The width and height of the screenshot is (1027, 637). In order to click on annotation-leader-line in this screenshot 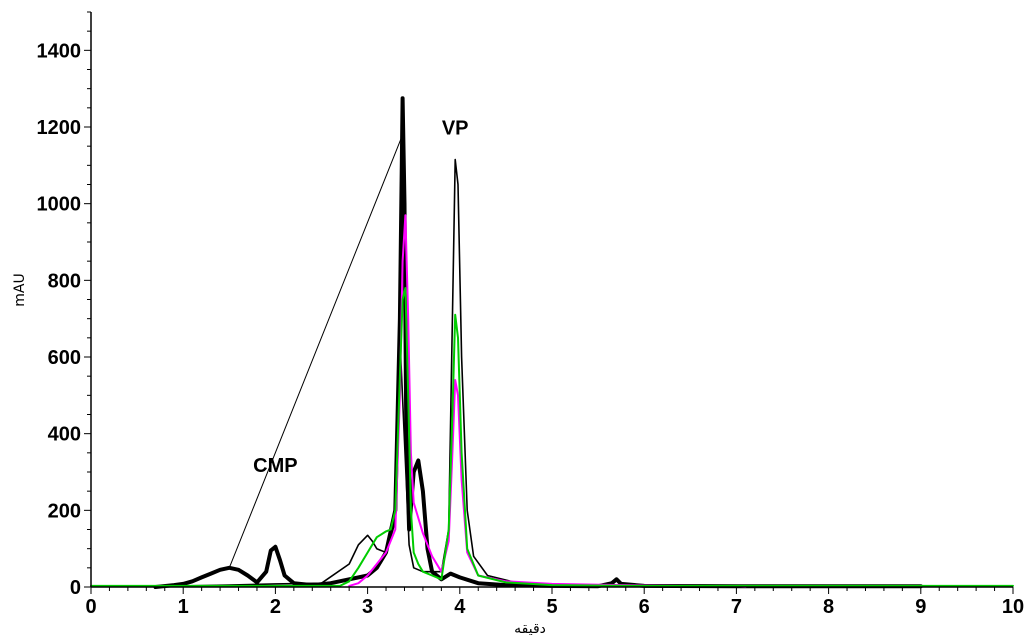, I will do `click(316, 351)`.